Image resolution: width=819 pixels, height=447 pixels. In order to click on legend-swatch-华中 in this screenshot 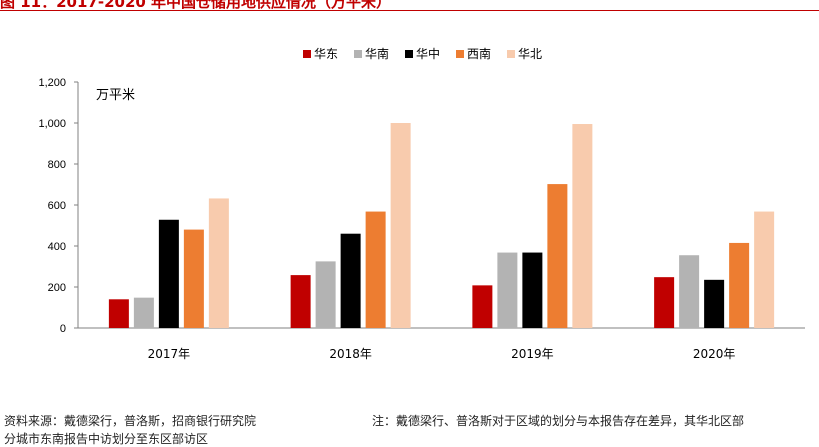, I will do `click(409, 54)`.